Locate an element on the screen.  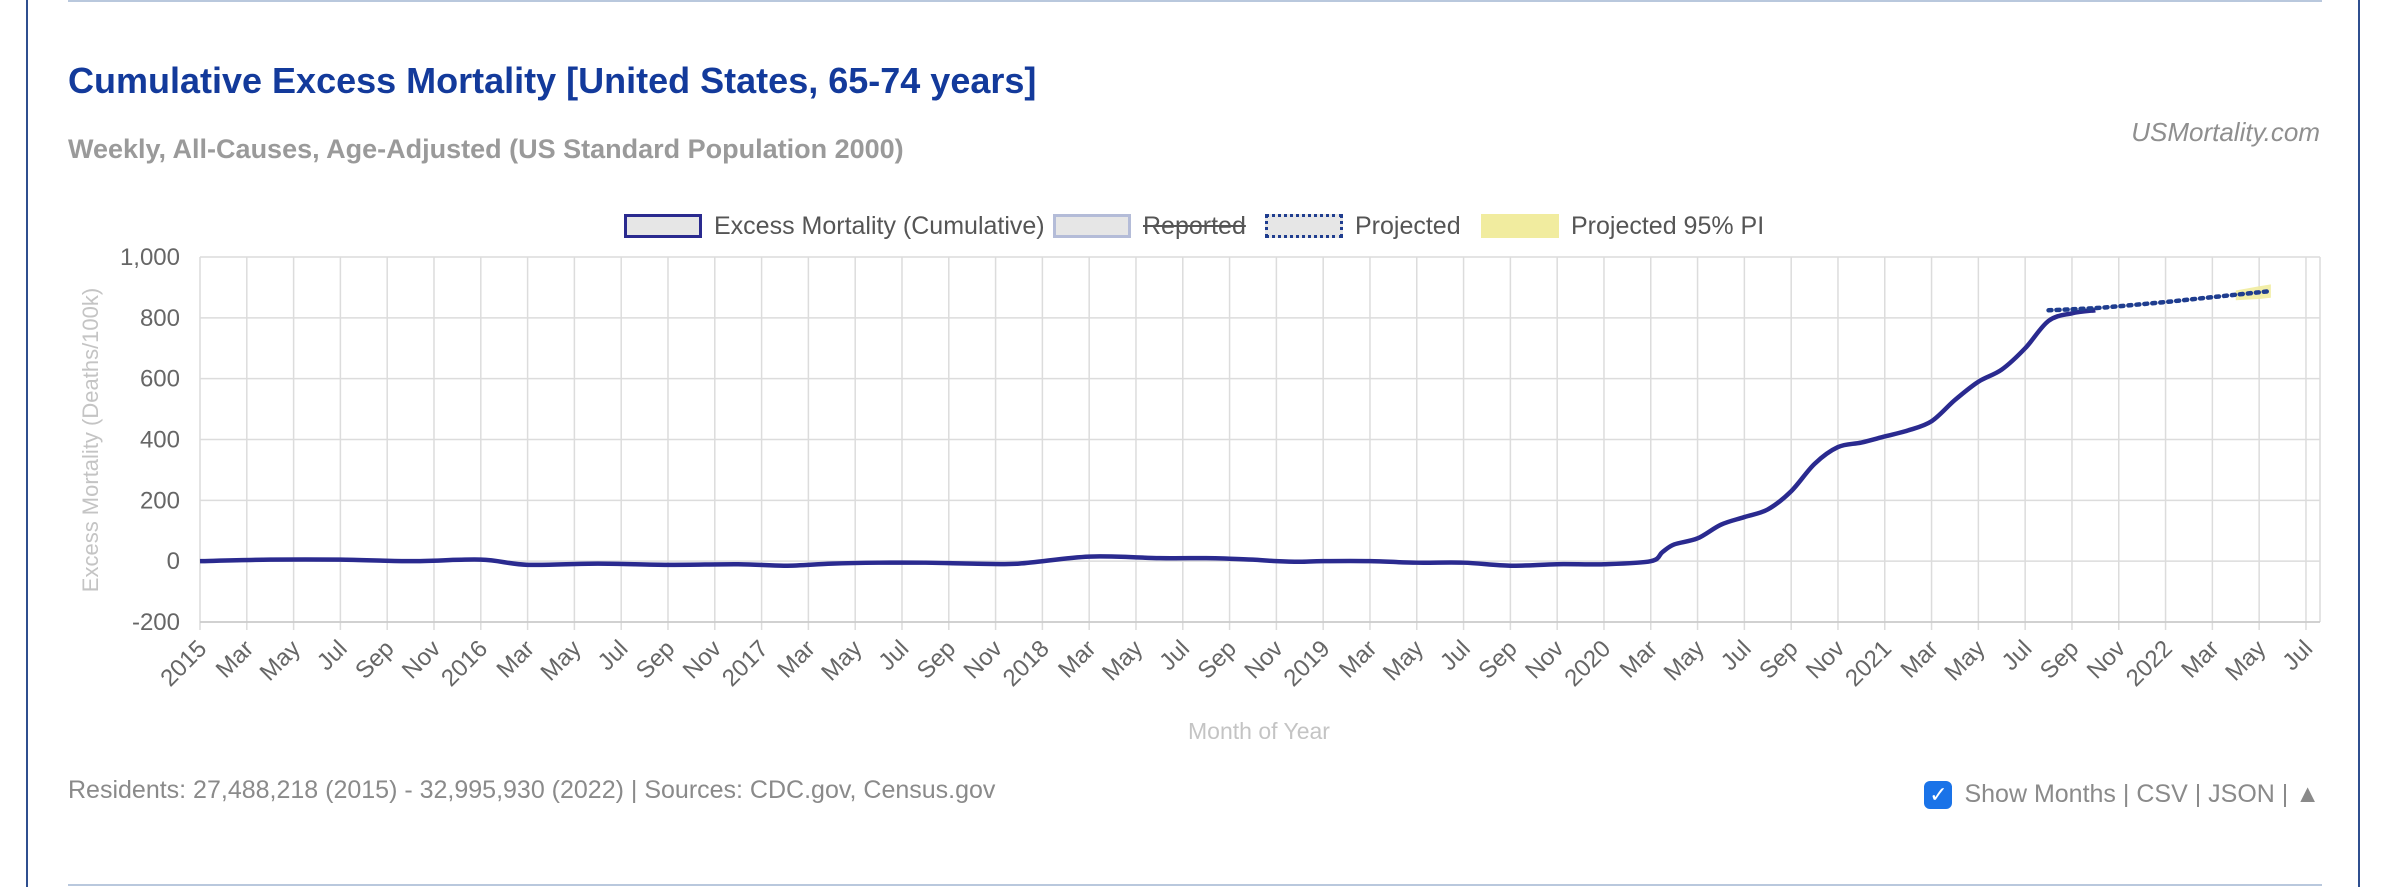
legend-swatch-cumulative is located at coordinates (663, 226).